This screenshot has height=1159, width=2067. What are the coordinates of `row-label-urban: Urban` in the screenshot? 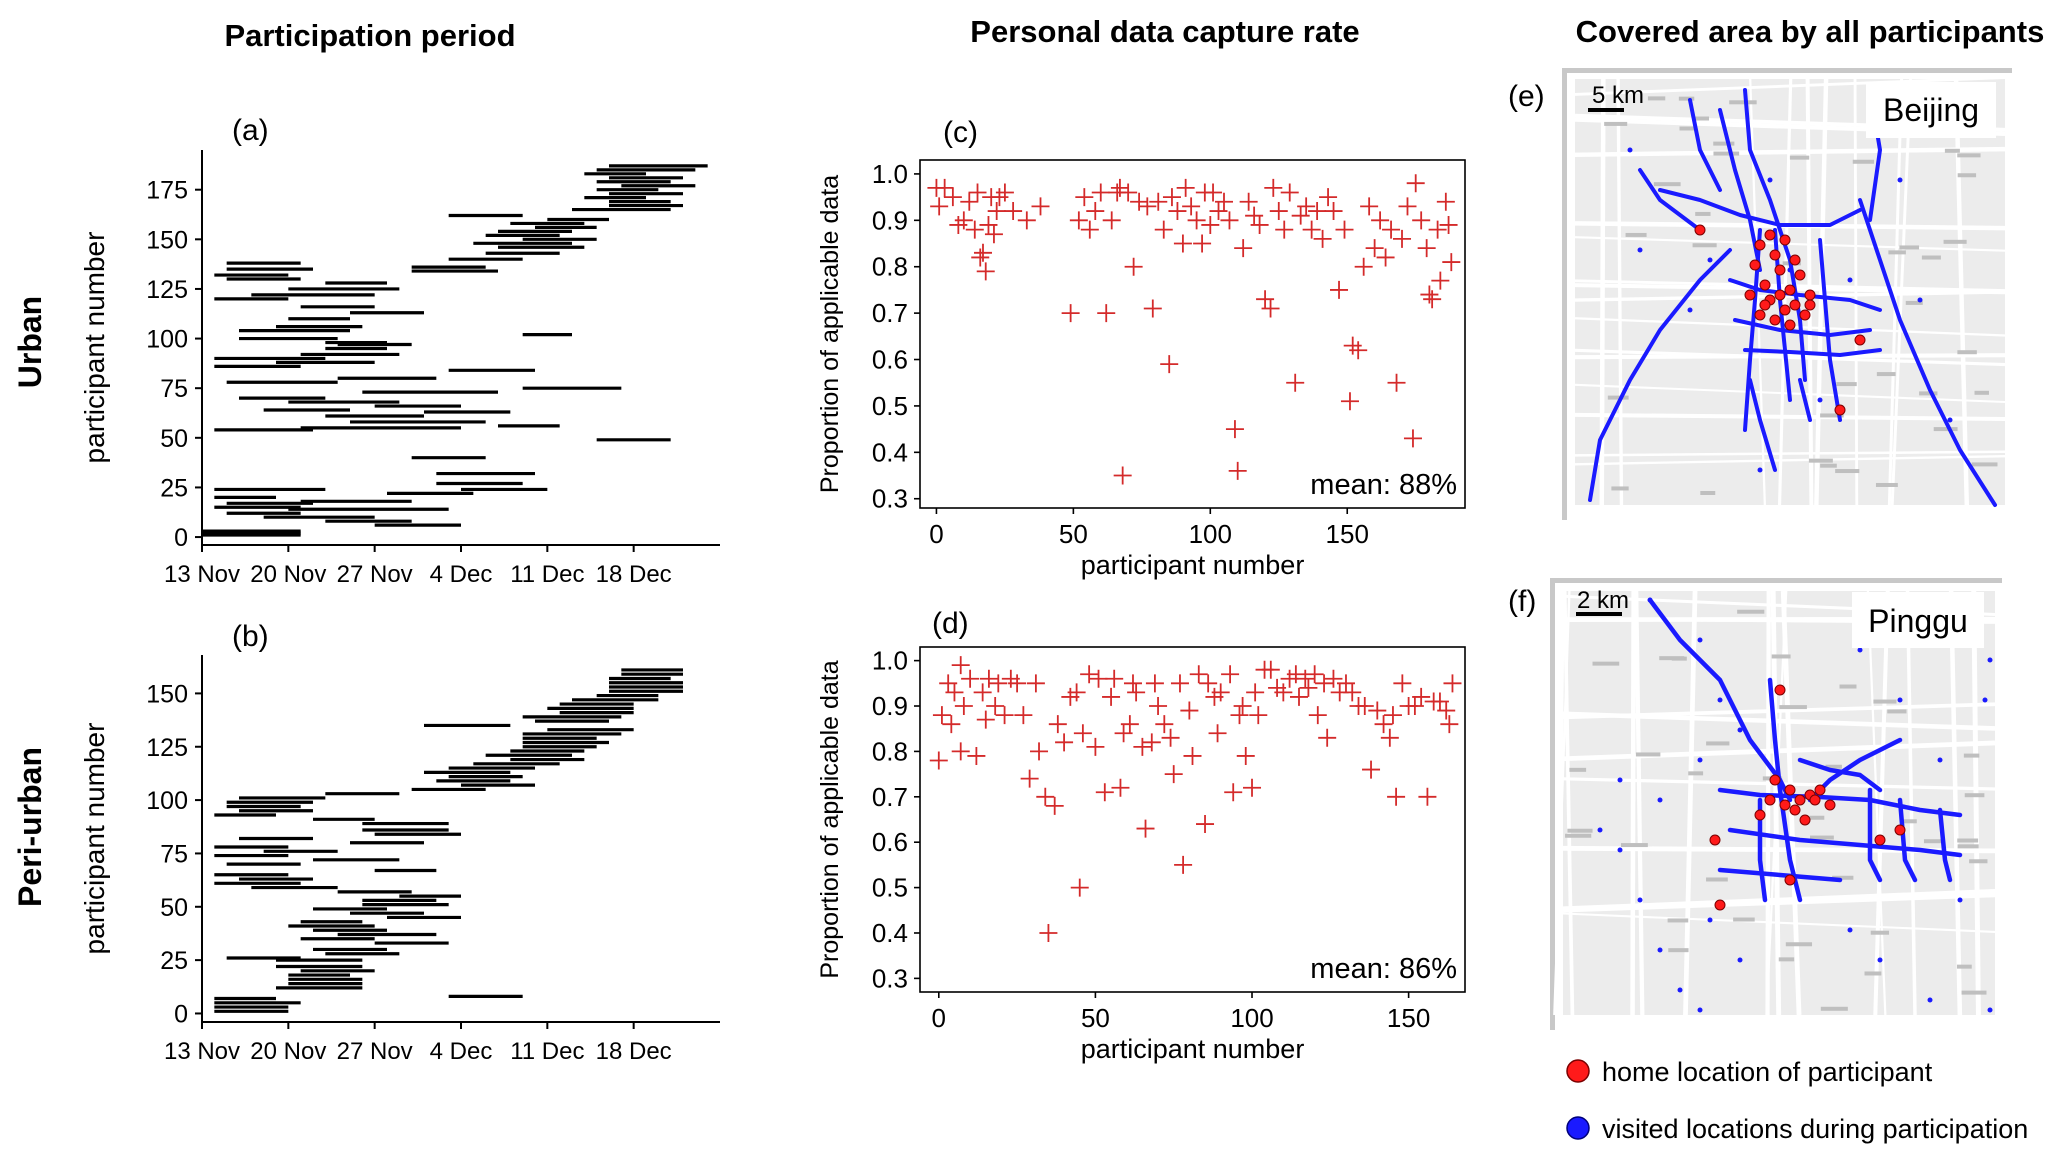 It's located at (30, 342).